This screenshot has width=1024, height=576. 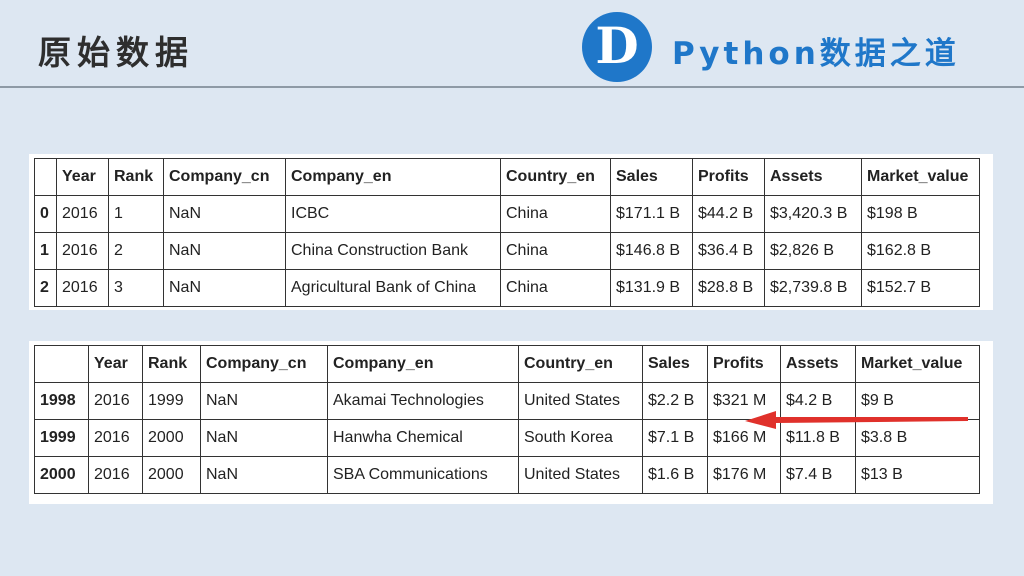 I want to click on table-cell: $166 M, so click(x=744, y=438).